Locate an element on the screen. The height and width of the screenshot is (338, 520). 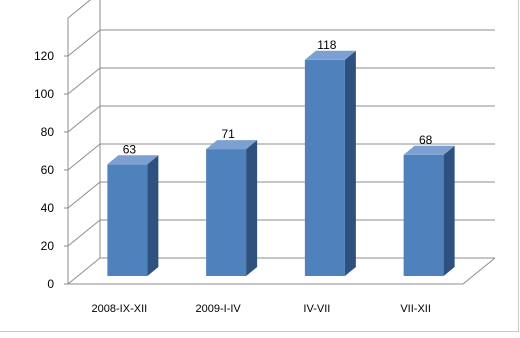
chart-floor is located at coordinates (282, 271).